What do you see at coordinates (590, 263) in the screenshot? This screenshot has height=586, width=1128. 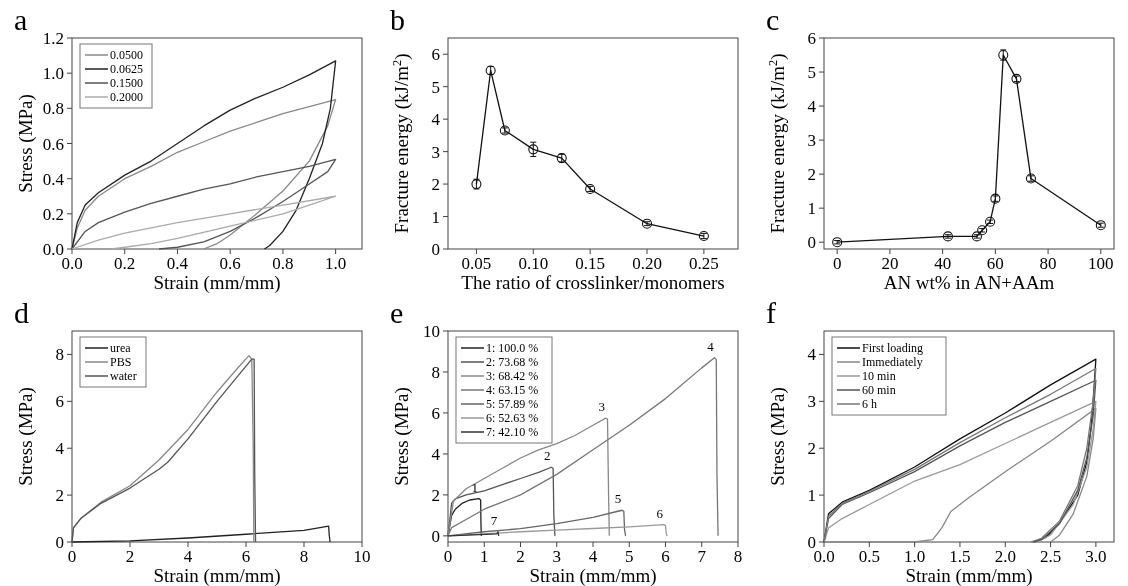 I see `x-tick-label: 0.15` at bounding box center [590, 263].